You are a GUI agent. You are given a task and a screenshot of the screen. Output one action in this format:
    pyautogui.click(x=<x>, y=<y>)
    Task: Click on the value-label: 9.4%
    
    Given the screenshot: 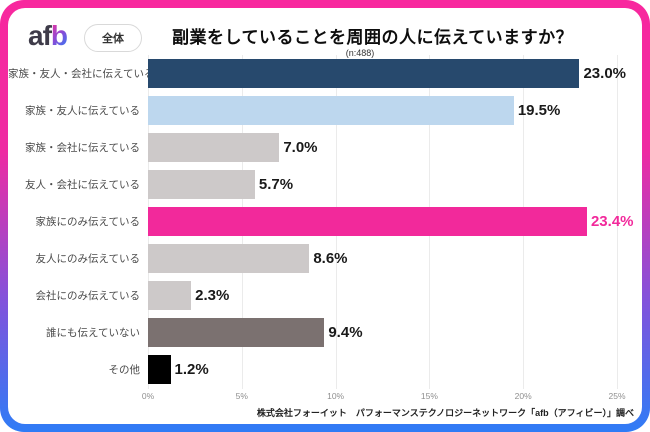 What is the action you would take?
    pyautogui.click(x=345, y=332)
    